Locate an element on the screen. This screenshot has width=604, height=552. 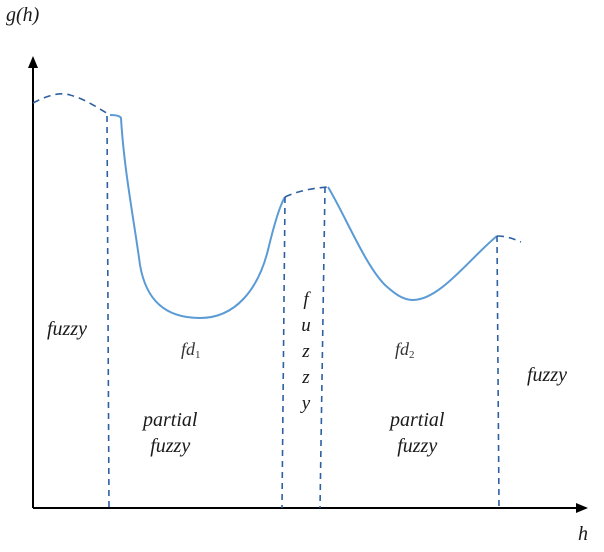
region-label-partial-fuzzy-2: partial fuzzy is located at coordinates (417, 433).